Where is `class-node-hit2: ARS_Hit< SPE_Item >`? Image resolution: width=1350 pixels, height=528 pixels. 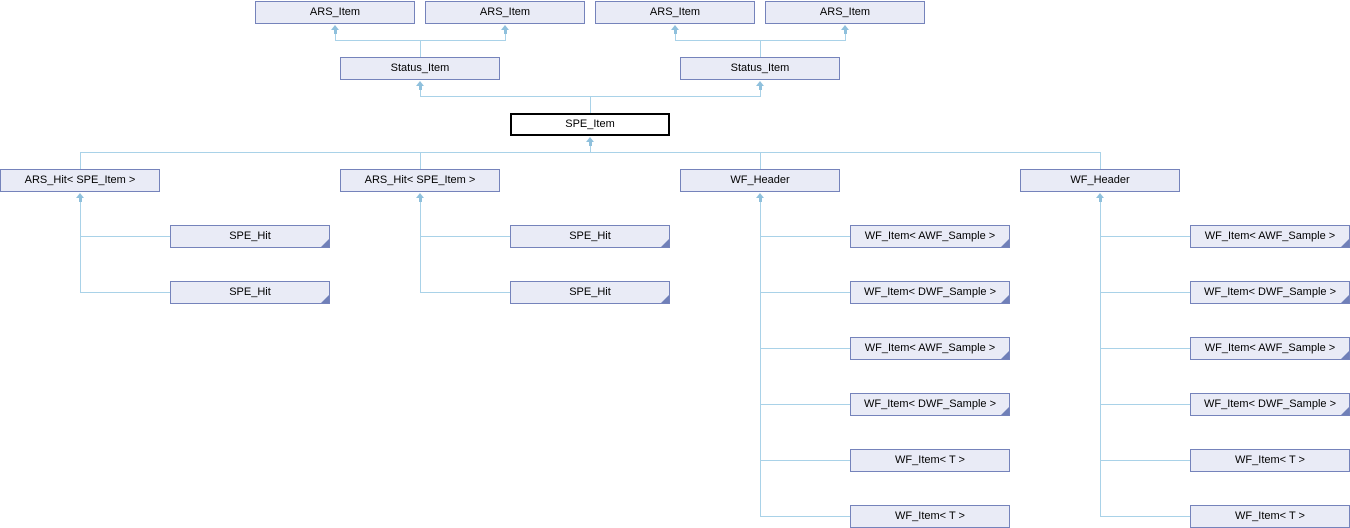
class-node-hit2: ARS_Hit< SPE_Item > is located at coordinates (420, 180).